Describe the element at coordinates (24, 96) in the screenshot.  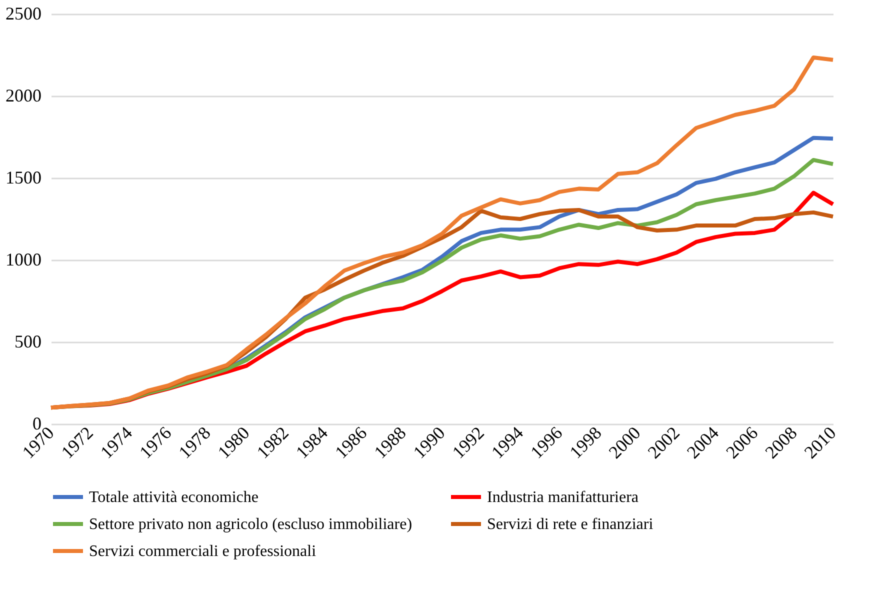
I see `y-tick-label: 2000` at that location.